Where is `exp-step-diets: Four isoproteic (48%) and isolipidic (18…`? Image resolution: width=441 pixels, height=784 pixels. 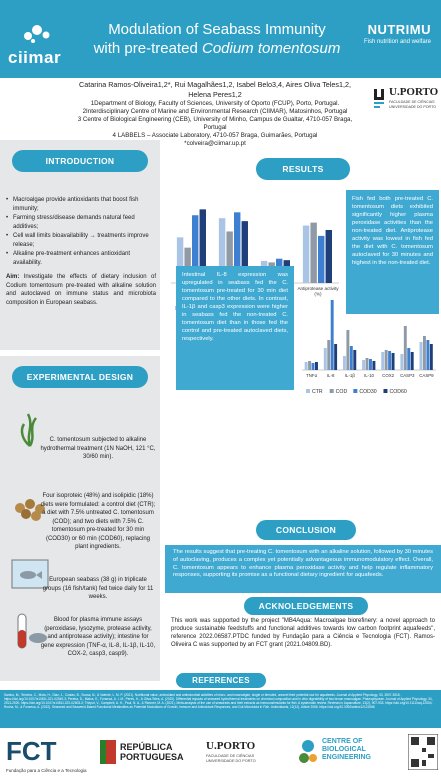 exp-step-diets: Four isoproteic (48%) and isolipidic (18… is located at coordinates (98, 521).